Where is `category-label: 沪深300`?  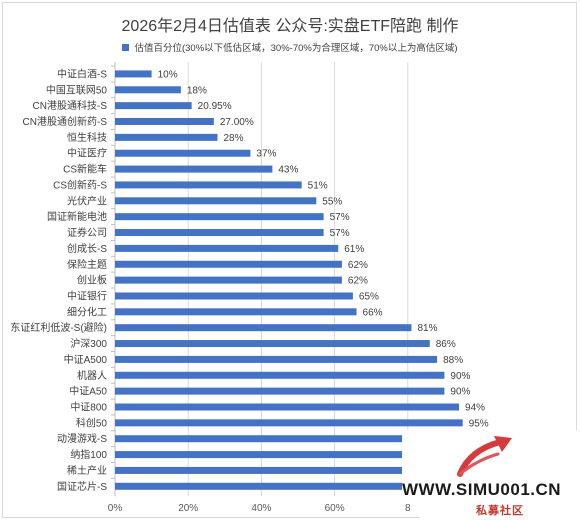 category-label: 沪深300 is located at coordinates (88, 343).